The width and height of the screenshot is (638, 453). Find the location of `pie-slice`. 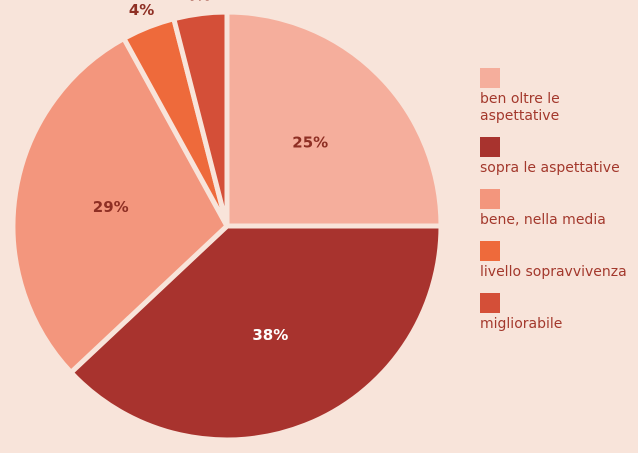

pie-slice is located at coordinates (200, 118).